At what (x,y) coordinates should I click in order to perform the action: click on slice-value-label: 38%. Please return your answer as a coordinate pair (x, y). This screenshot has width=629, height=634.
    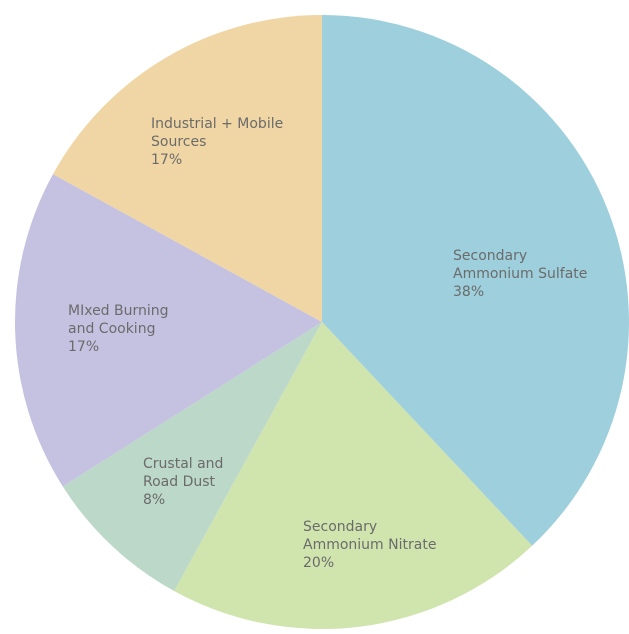
    Looking at the image, I should click on (468, 292).